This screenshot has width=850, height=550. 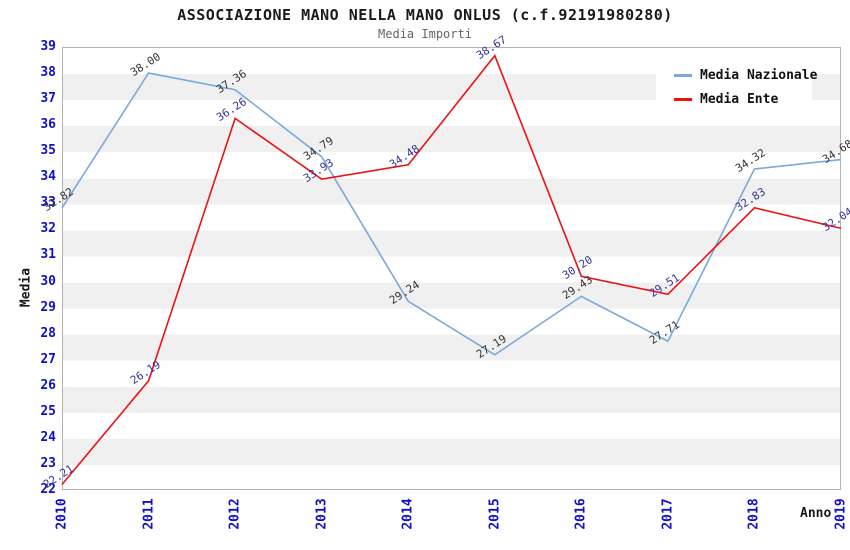 What do you see at coordinates (581, 514) in the screenshot?
I see `x-tick-label: 2016` at bounding box center [581, 514].